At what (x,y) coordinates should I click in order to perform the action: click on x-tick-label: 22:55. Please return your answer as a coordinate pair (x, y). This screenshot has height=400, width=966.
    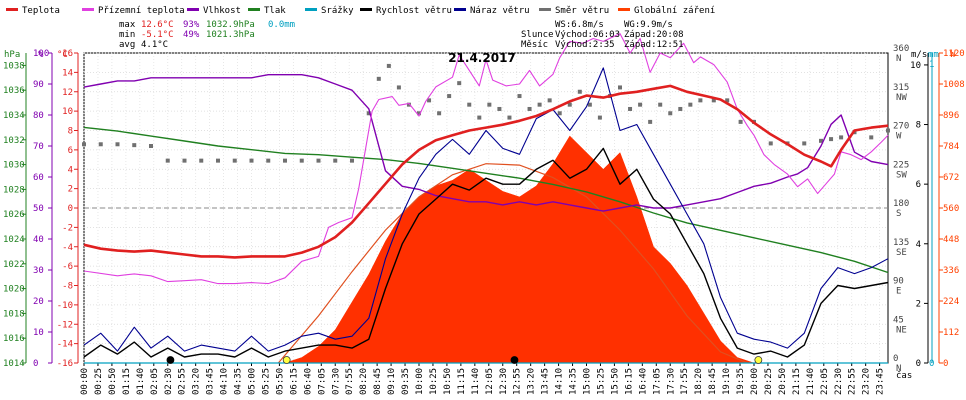
    Looking at the image, I should click on (853, 381).